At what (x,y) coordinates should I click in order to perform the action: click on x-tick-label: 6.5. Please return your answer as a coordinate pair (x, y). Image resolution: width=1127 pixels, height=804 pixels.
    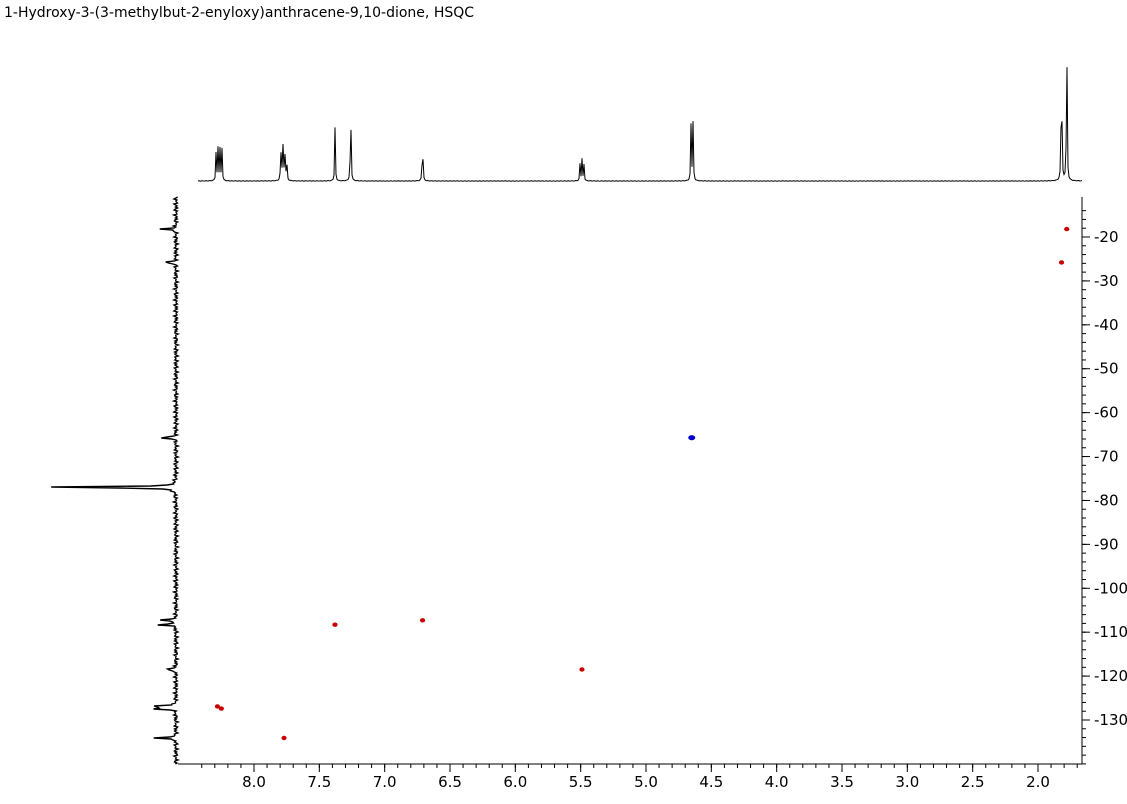
    Looking at the image, I should click on (450, 782).